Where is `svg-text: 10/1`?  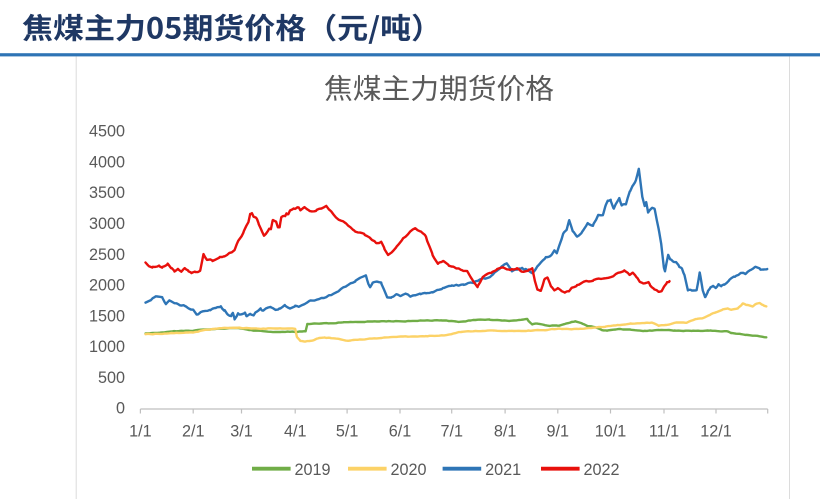
svg-text: 10/1 is located at coordinates (611, 432).